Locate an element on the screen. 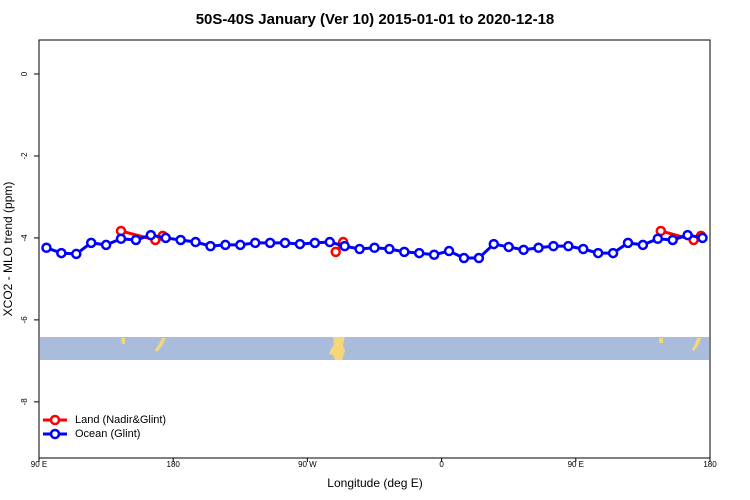 The image size is (750, 500). x-tick-label: 0 is located at coordinates (441, 464).